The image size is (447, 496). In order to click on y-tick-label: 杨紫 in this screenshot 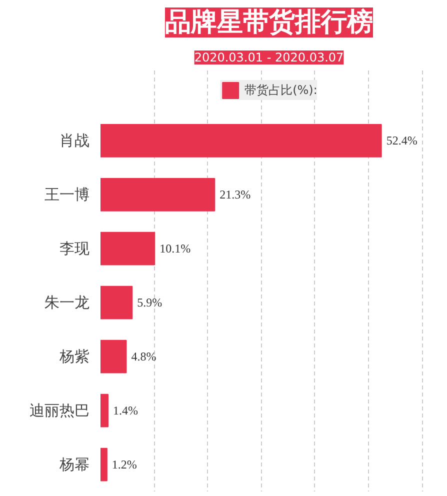, I will do `click(74, 357)`.